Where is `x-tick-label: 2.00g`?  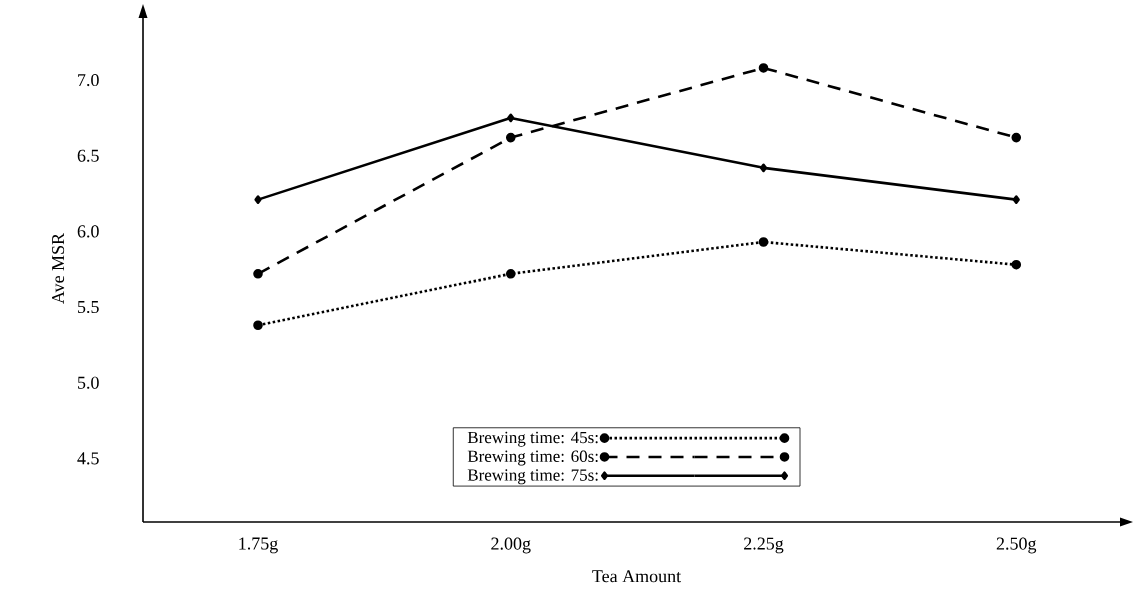 x-tick-label: 2.00g is located at coordinates (511, 545).